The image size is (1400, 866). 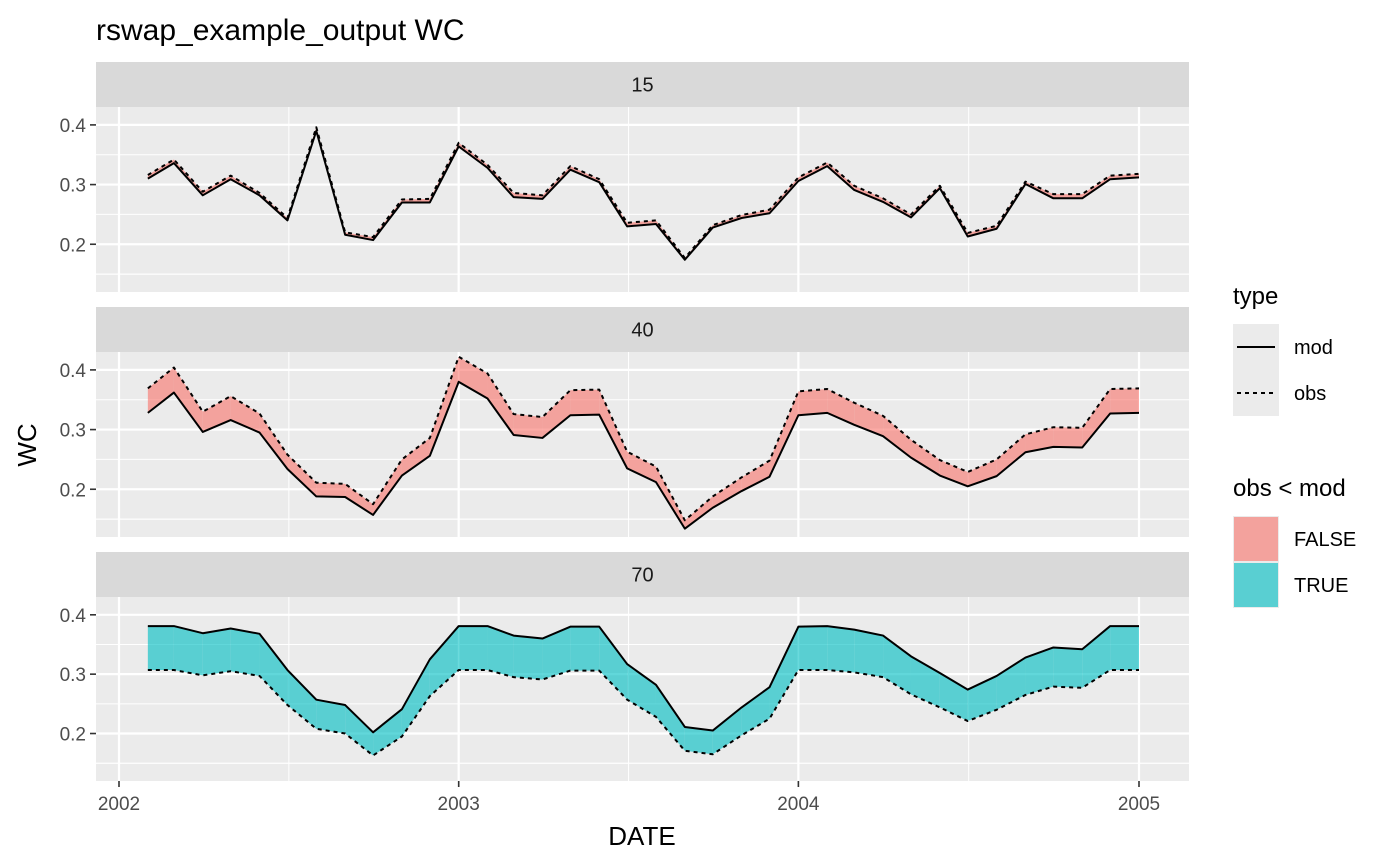 I want to click on legend-type-title: type, so click(x=1255, y=296).